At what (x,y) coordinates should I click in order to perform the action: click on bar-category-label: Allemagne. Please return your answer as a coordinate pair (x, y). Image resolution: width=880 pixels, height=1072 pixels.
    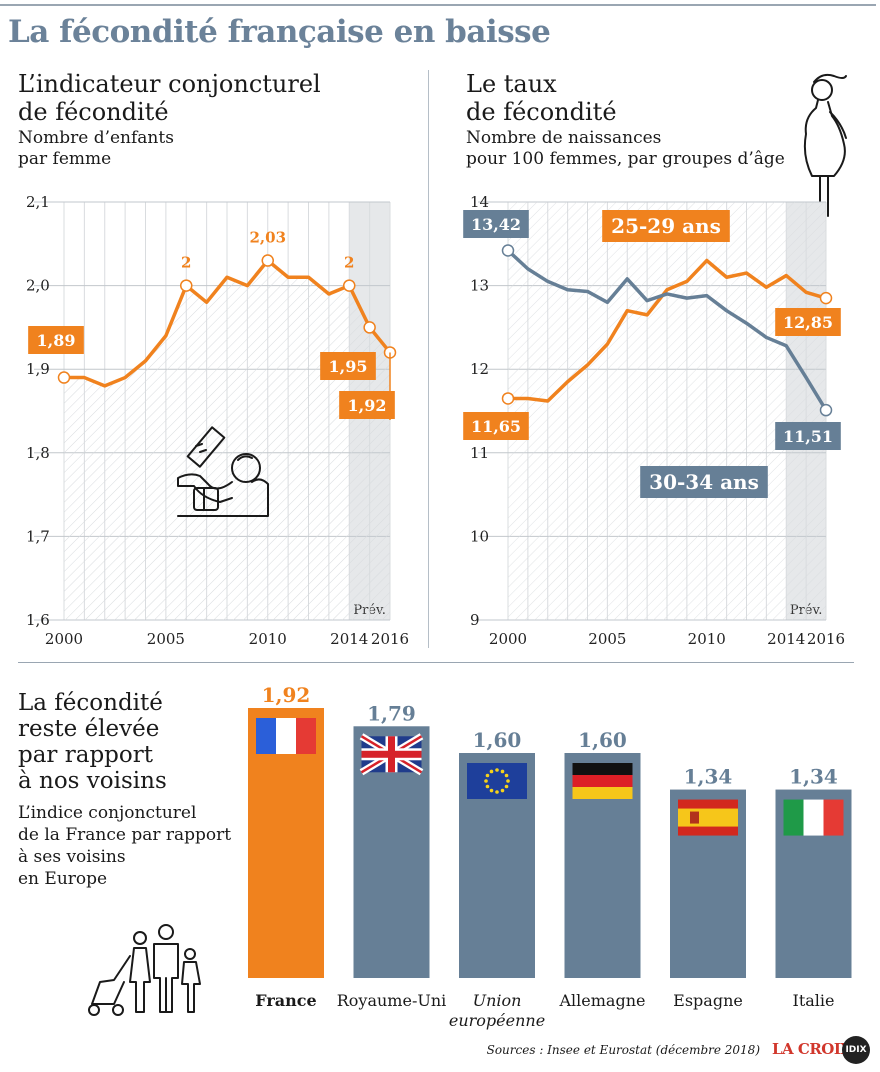
    Looking at the image, I should click on (602, 1000).